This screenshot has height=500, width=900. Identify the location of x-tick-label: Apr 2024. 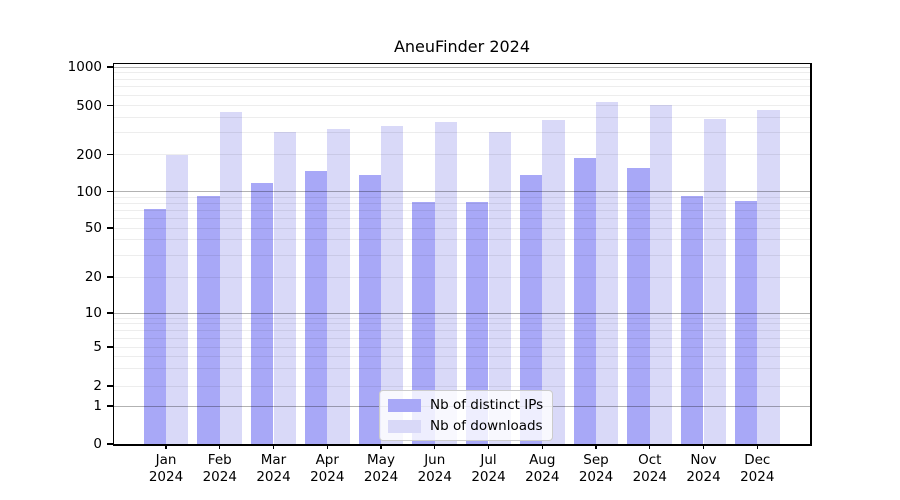
(327, 468).